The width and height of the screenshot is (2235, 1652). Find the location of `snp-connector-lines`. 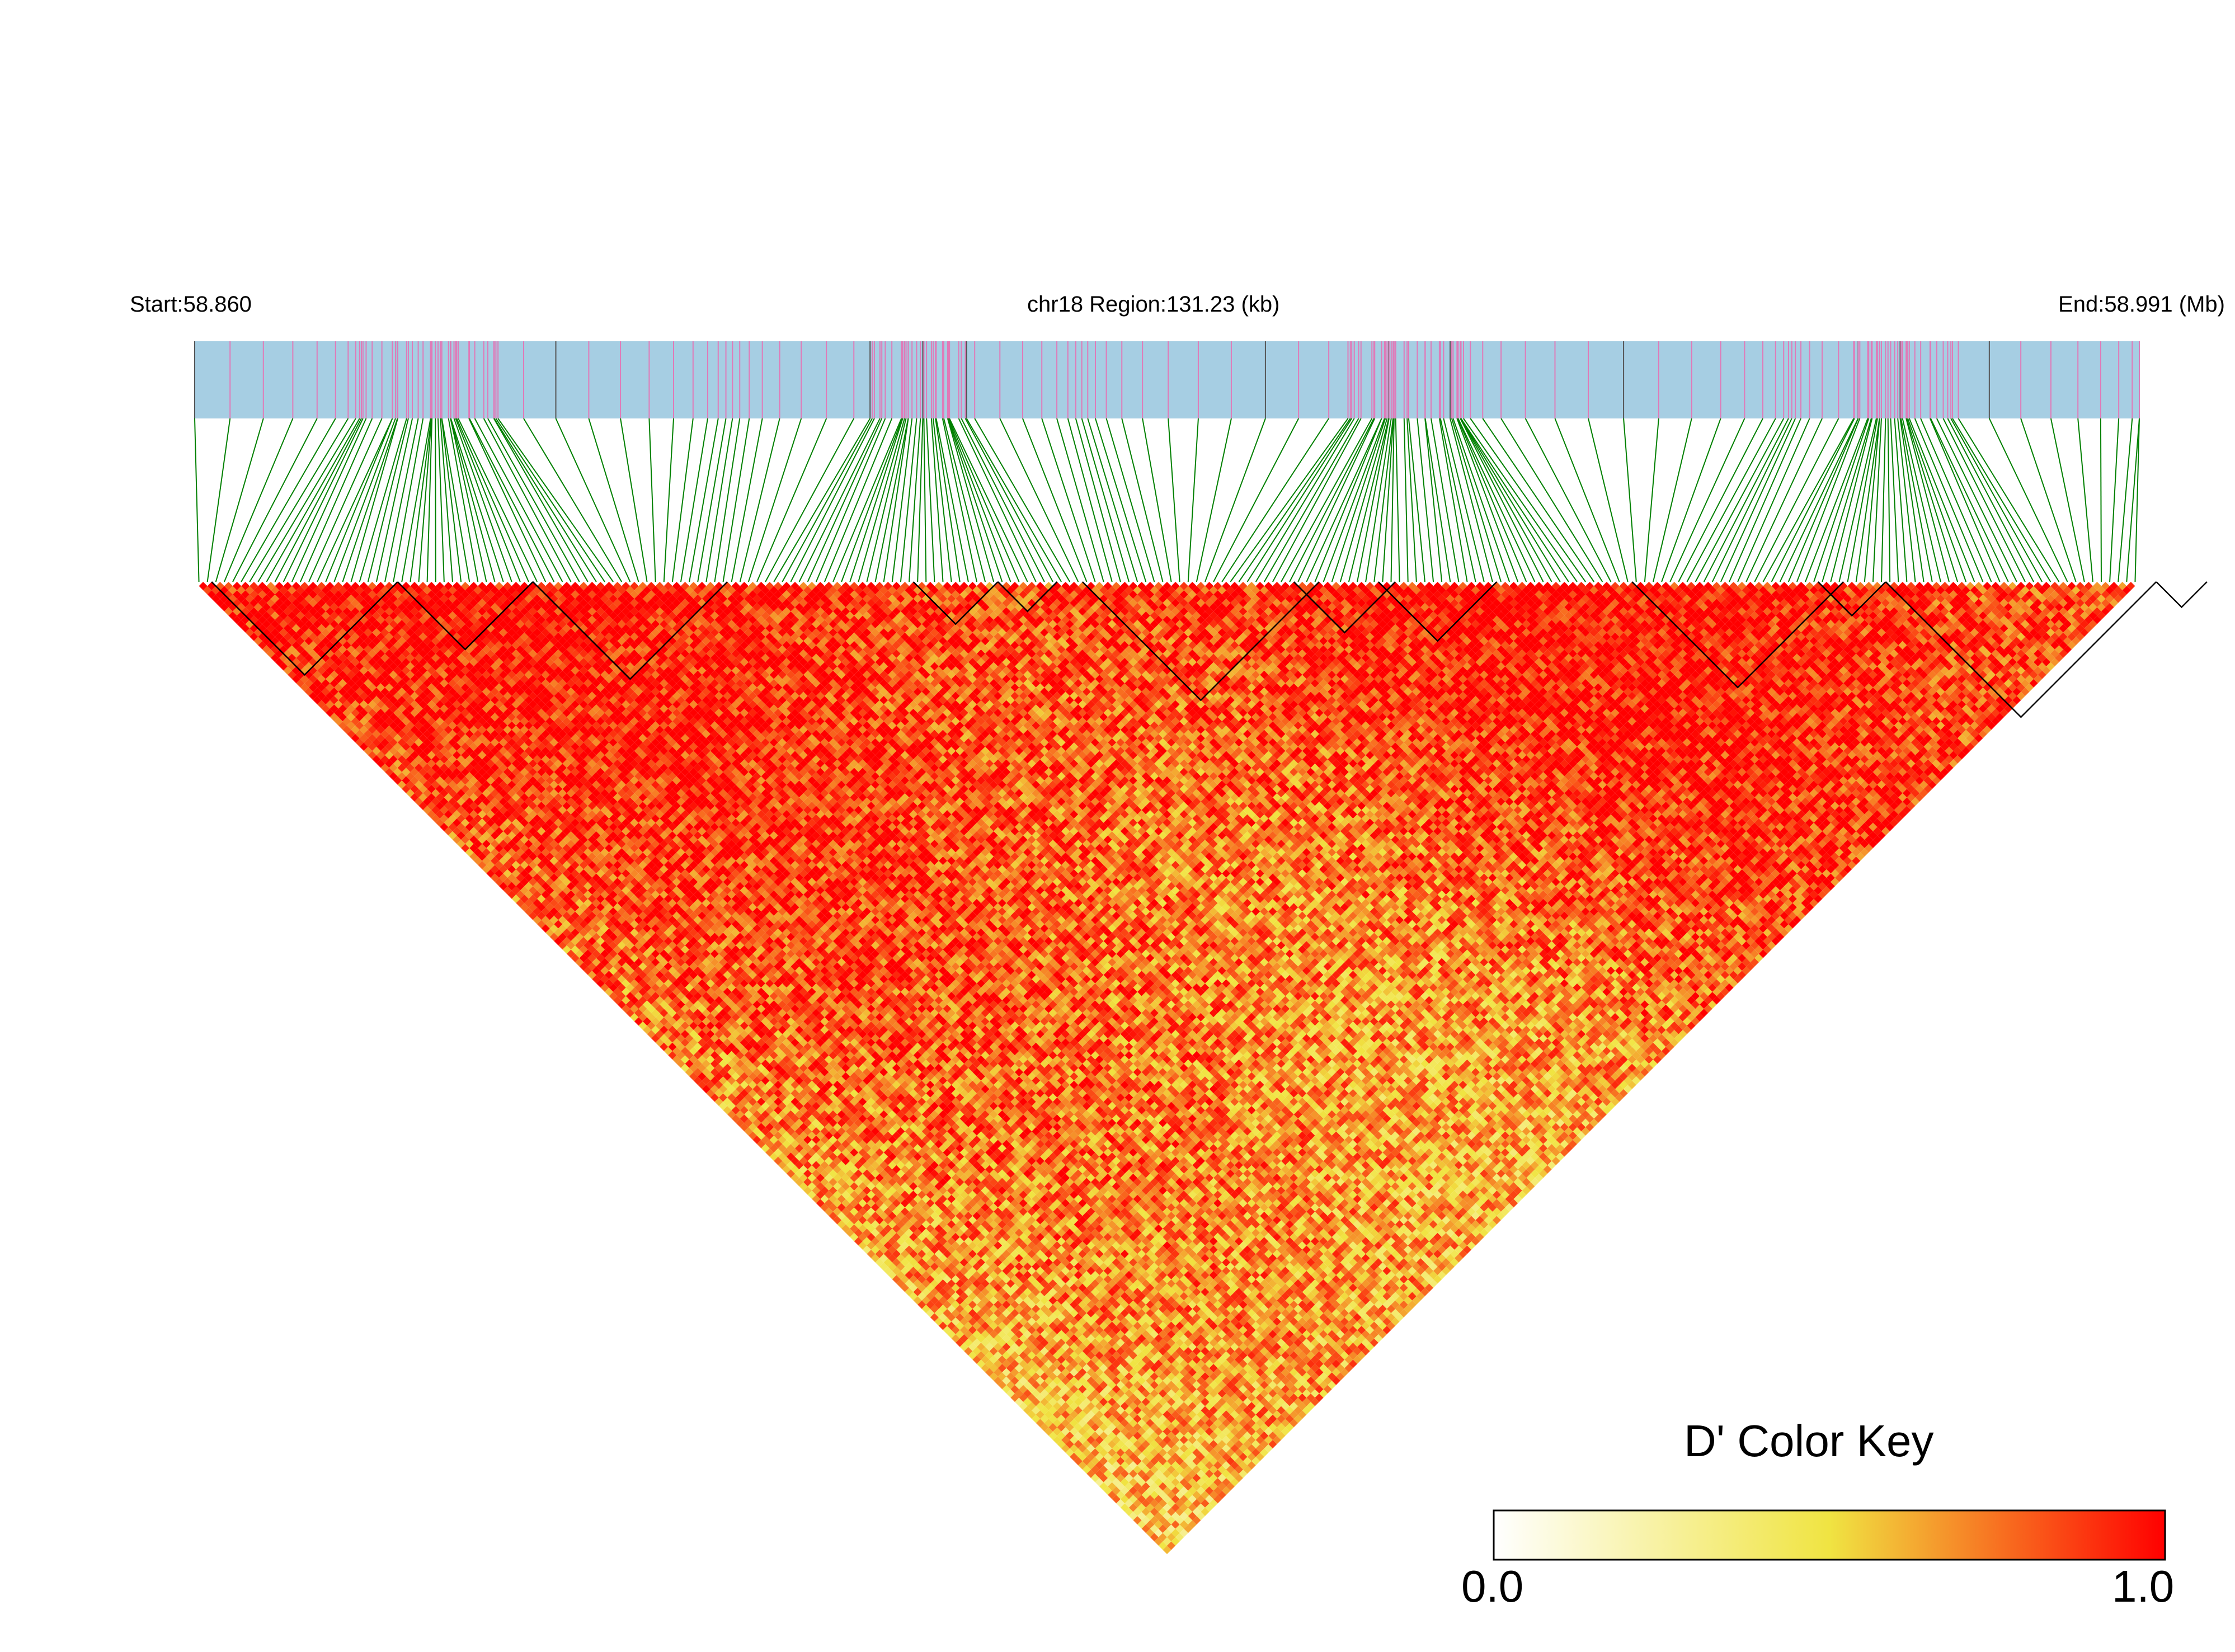

snp-connector-lines is located at coordinates (1167, 500).